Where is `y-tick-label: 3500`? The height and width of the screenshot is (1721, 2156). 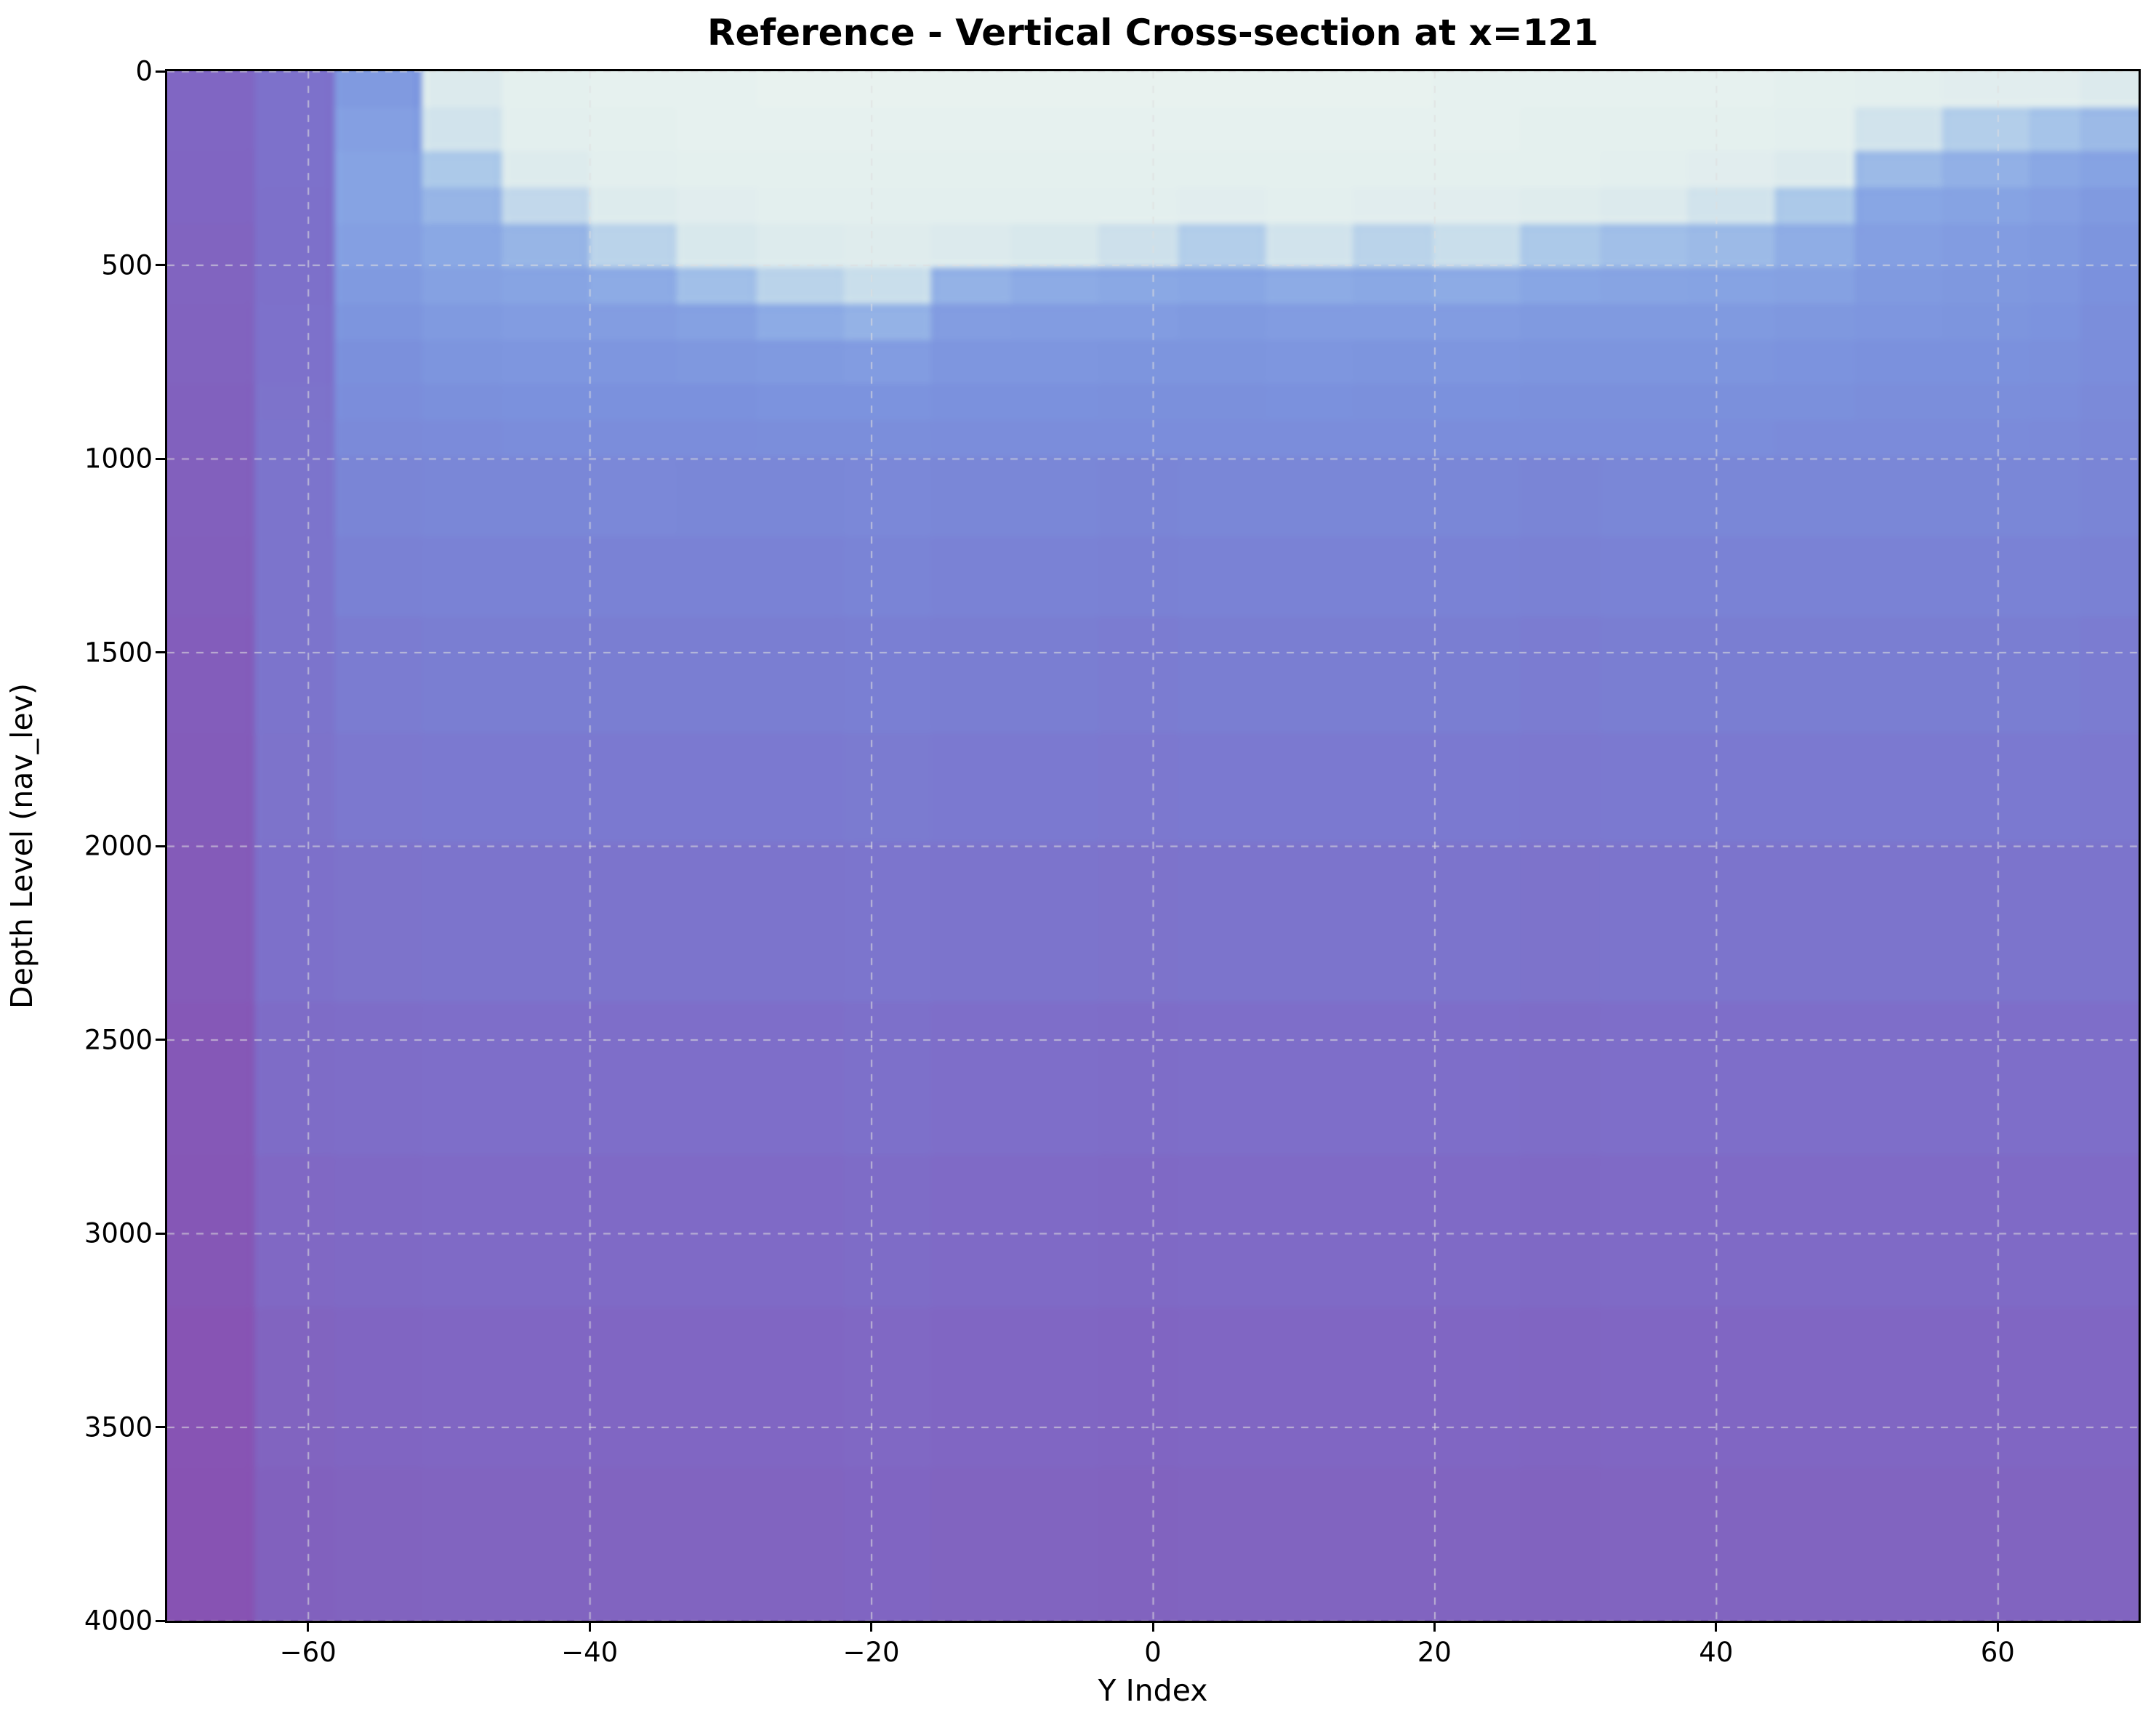 y-tick-label: 3500 is located at coordinates (118, 1427).